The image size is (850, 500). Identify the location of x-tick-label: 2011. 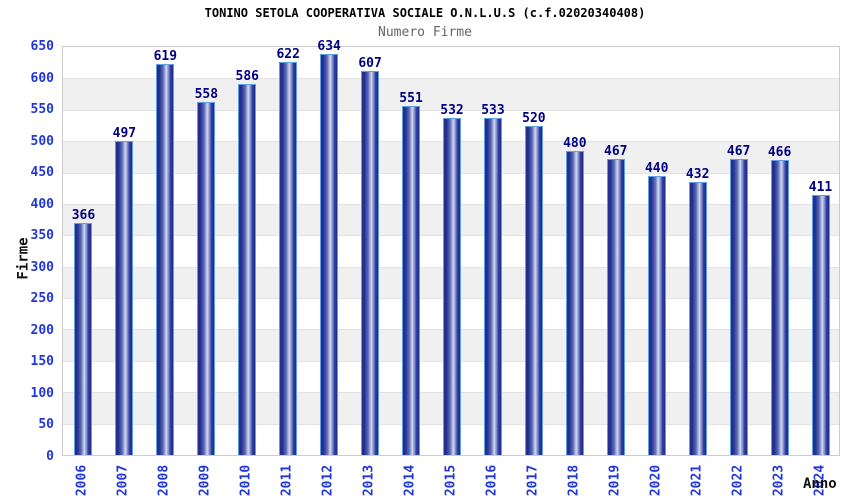
(287, 480).